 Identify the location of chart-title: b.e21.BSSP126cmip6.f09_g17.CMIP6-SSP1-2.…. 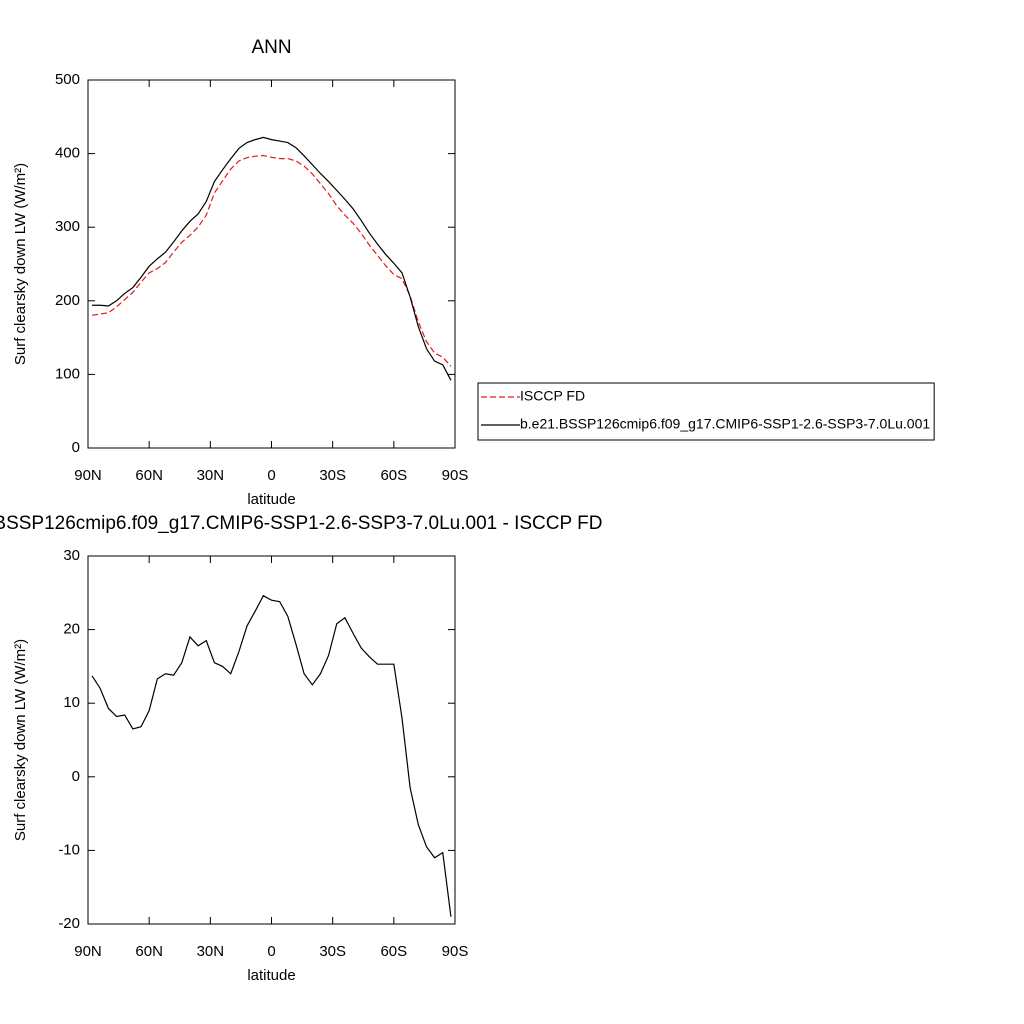
(301, 523).